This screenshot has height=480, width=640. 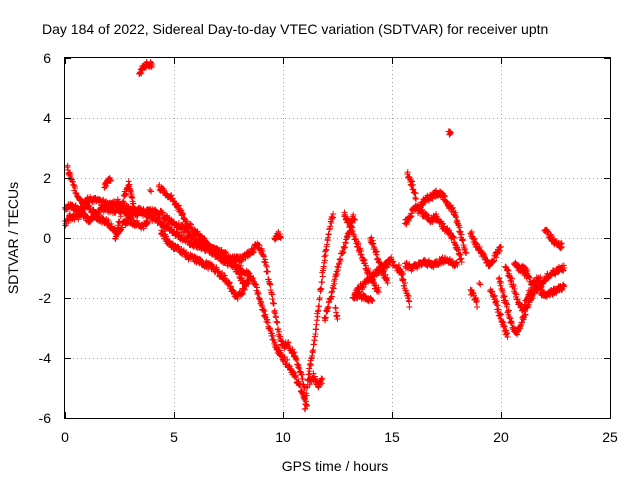 What do you see at coordinates (45, 418) in the screenshot?
I see `y-tick-label: -6` at bounding box center [45, 418].